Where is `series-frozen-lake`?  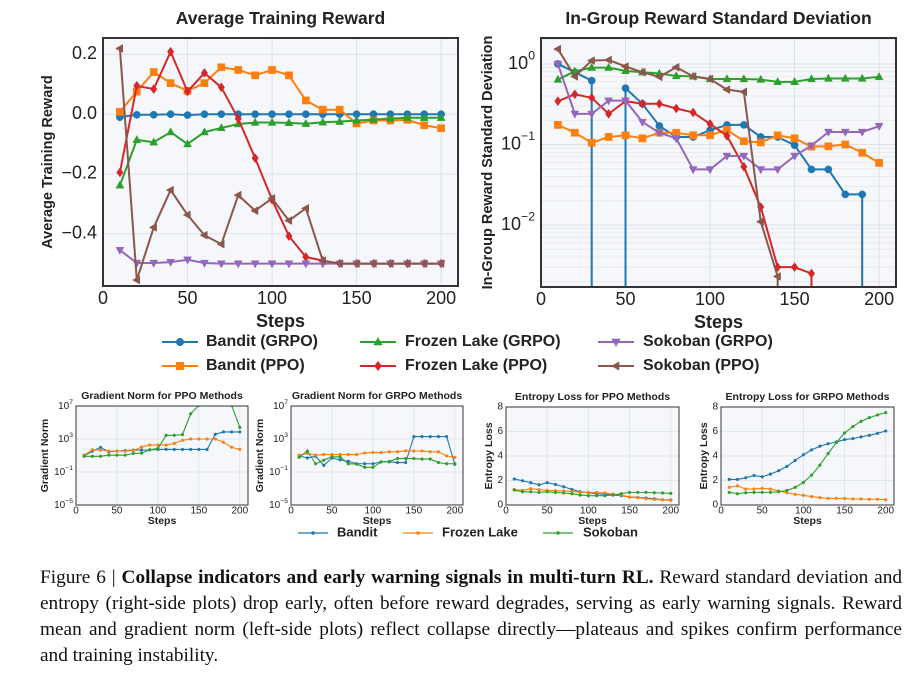
series-frozen-lake is located at coordinates (377, 454).